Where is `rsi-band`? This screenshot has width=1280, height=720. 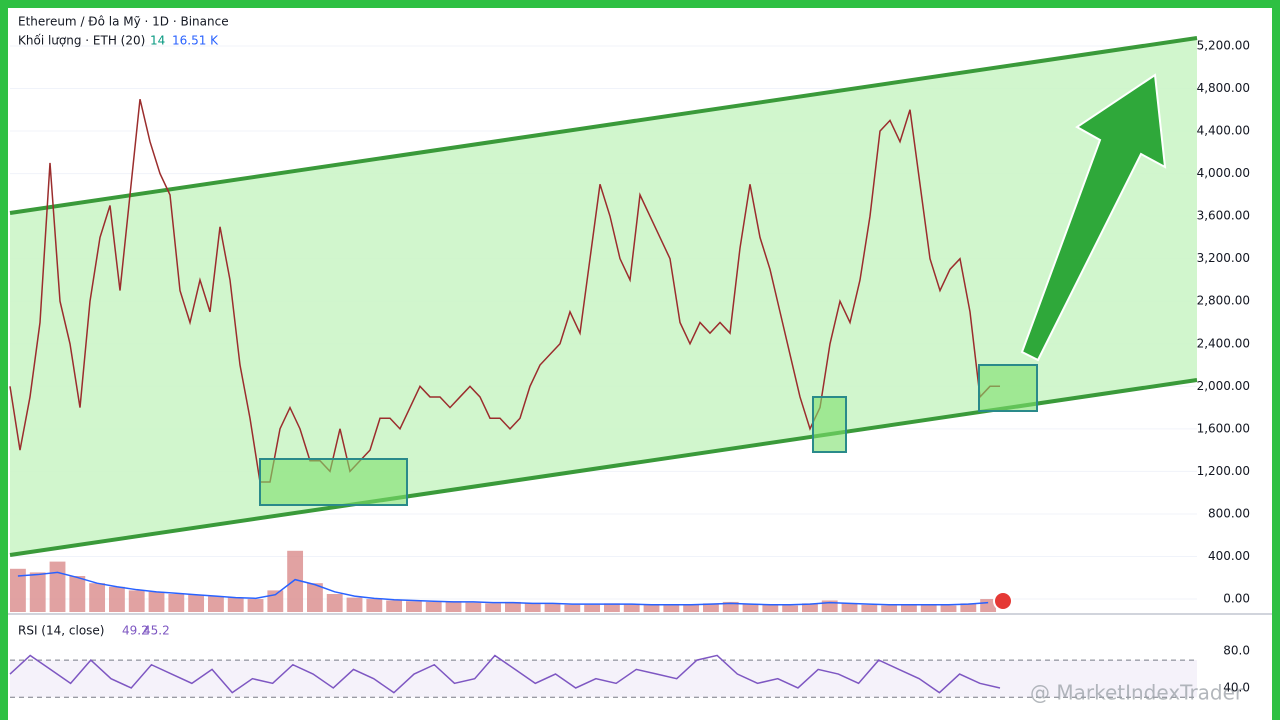 rsi-band is located at coordinates (603, 679).